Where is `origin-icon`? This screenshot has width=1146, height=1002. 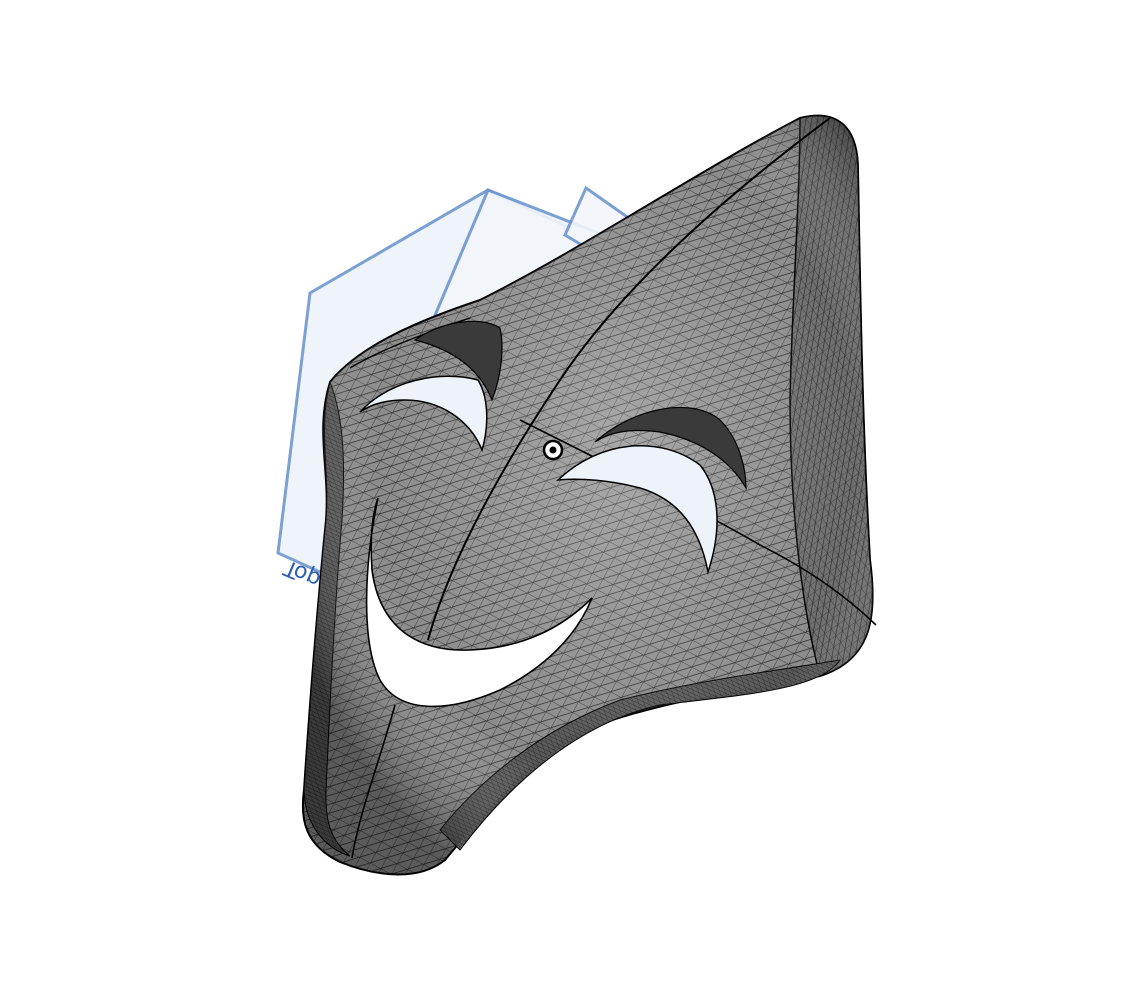 origin-icon is located at coordinates (553, 450).